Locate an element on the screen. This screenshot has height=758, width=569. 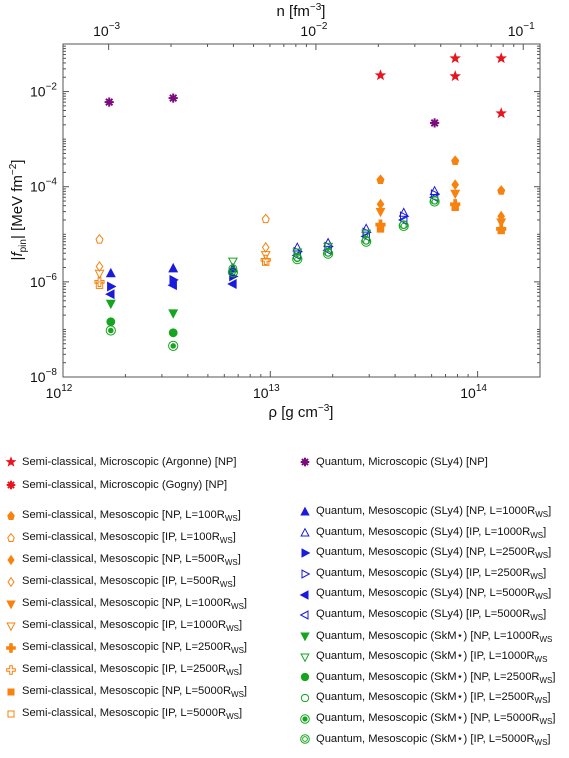
y-axis-title: |fpin| [MeV fm−2] is located at coordinates (18, 210).